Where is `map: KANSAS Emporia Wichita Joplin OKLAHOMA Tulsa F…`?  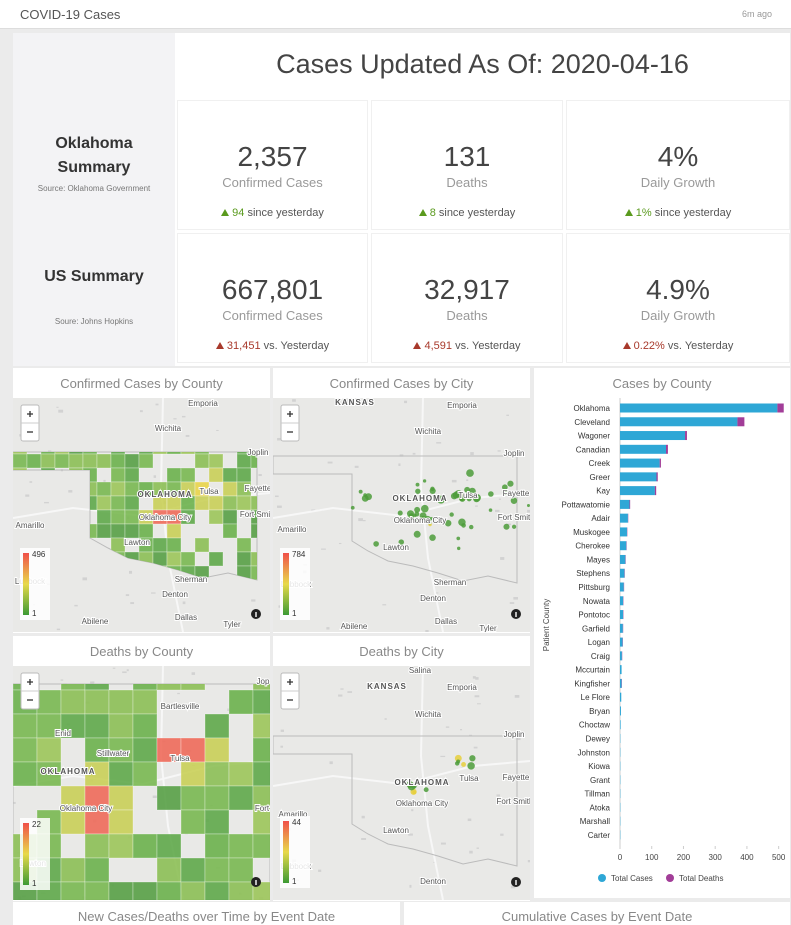 map: KANSAS Emporia Wichita Joplin OKLAHOMA Tulsa F… is located at coordinates (401, 515).